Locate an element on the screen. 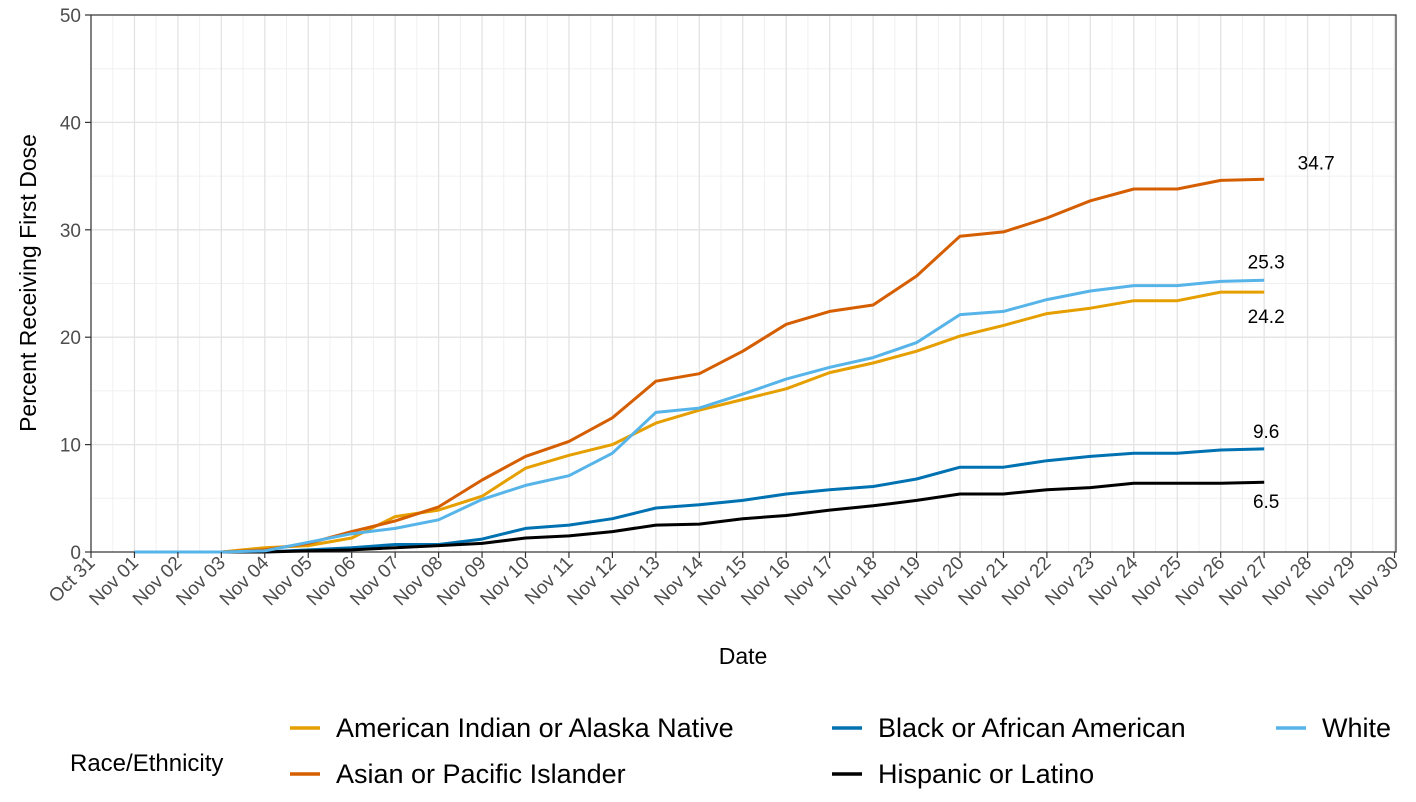 The width and height of the screenshot is (1416, 802). end-value-label: 34.7 is located at coordinates (1316, 163).